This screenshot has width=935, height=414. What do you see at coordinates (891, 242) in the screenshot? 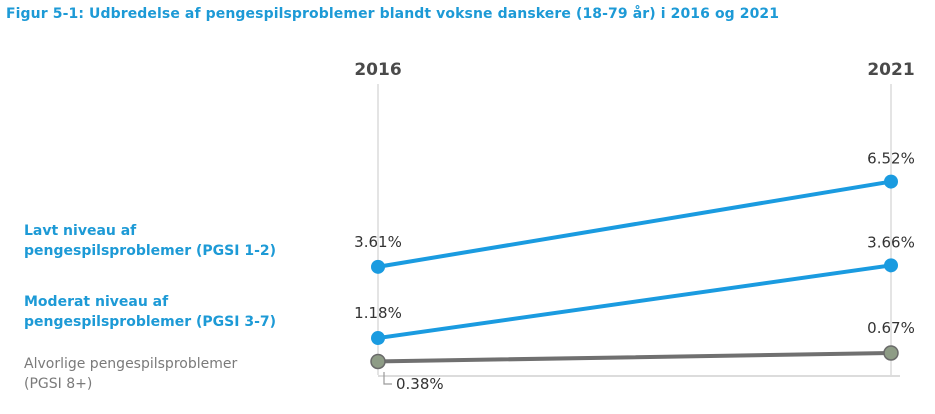
I see `value-label-1-2021: 3.66%` at bounding box center [891, 242].